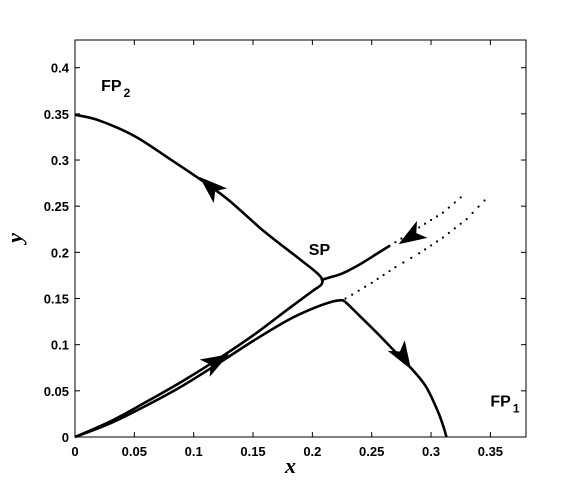 The height and width of the screenshot is (492, 582). I want to click on y-tick-label: 0.3, so click(60, 160).